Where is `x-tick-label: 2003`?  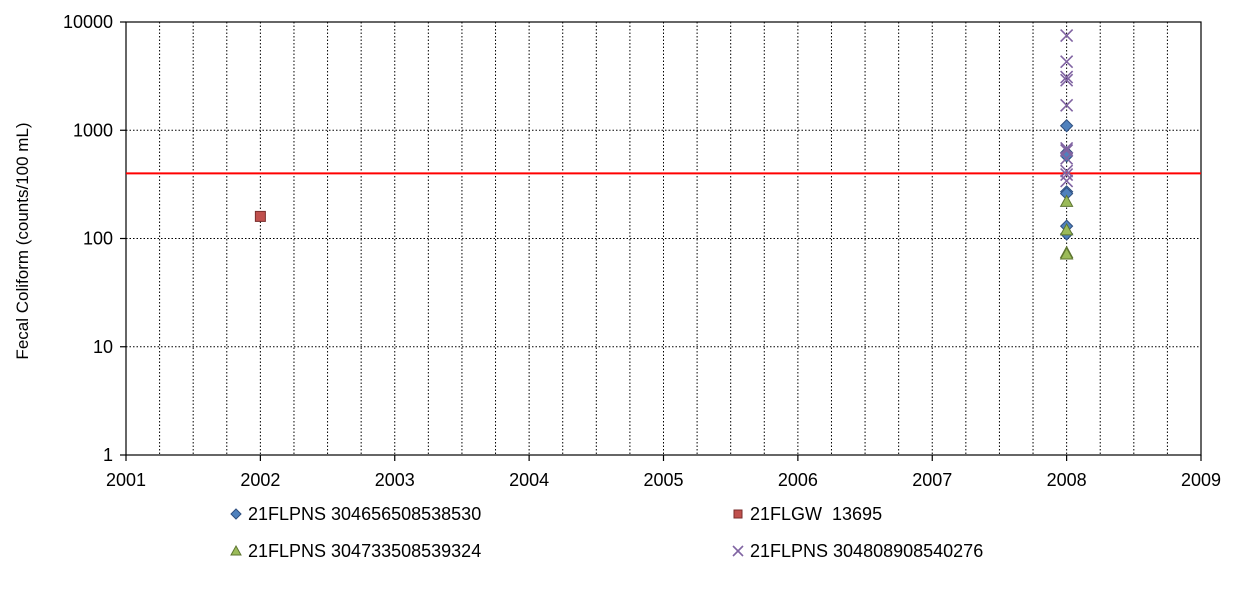
x-tick-label: 2003 is located at coordinates (395, 480).